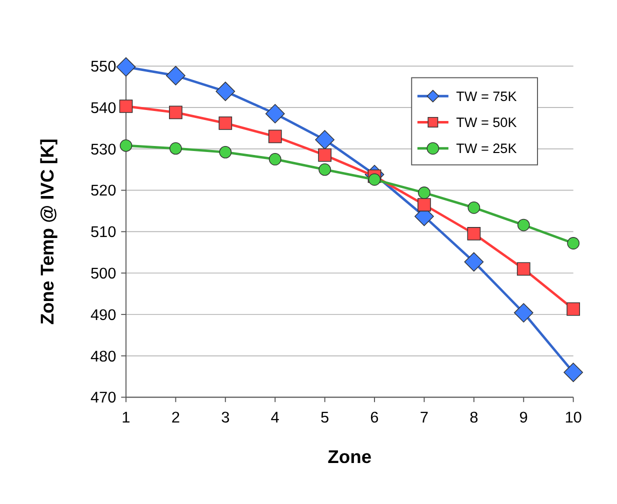 The width and height of the screenshot is (617, 504). Describe the element at coordinates (103, 273) in the screenshot. I see `y-tick-label: 500` at that location.